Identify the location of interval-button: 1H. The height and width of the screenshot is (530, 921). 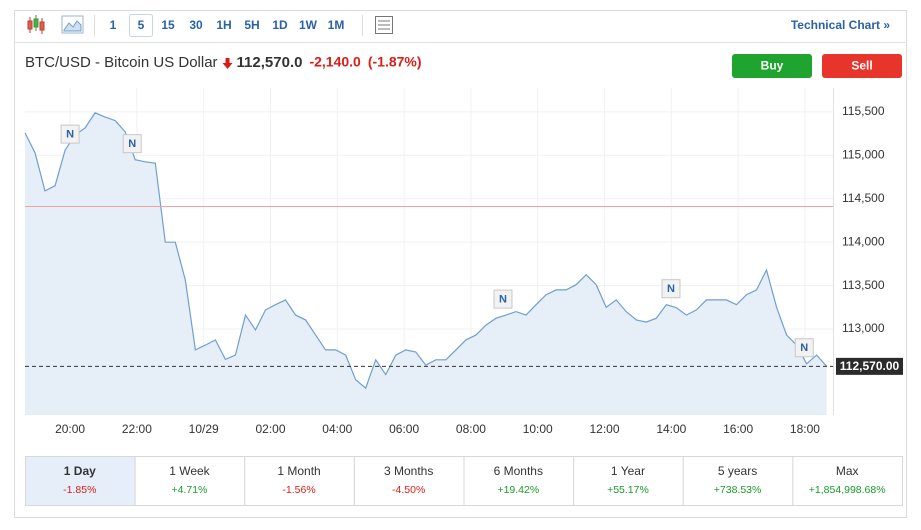
(223, 25).